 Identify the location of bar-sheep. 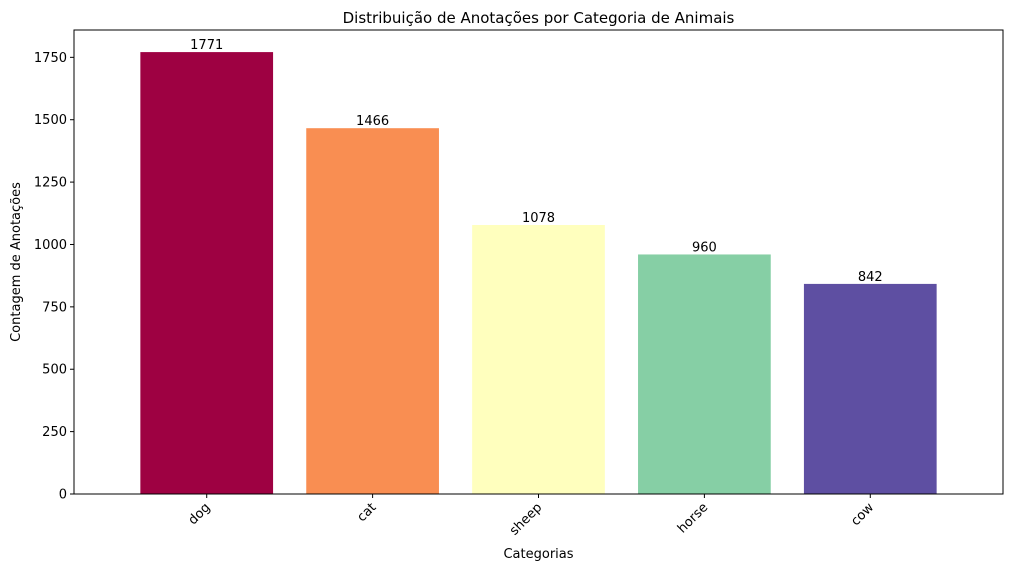
(538, 359).